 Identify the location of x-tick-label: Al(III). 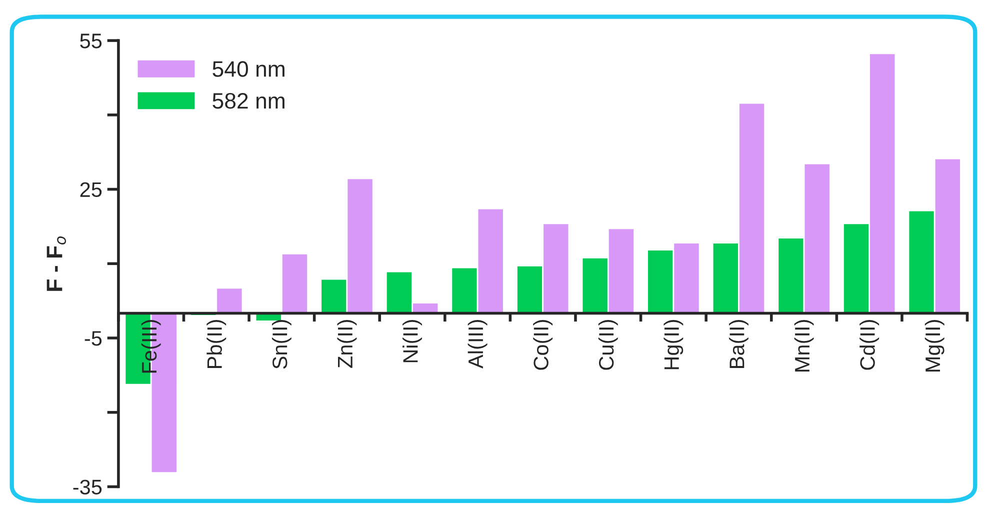
(478, 344).